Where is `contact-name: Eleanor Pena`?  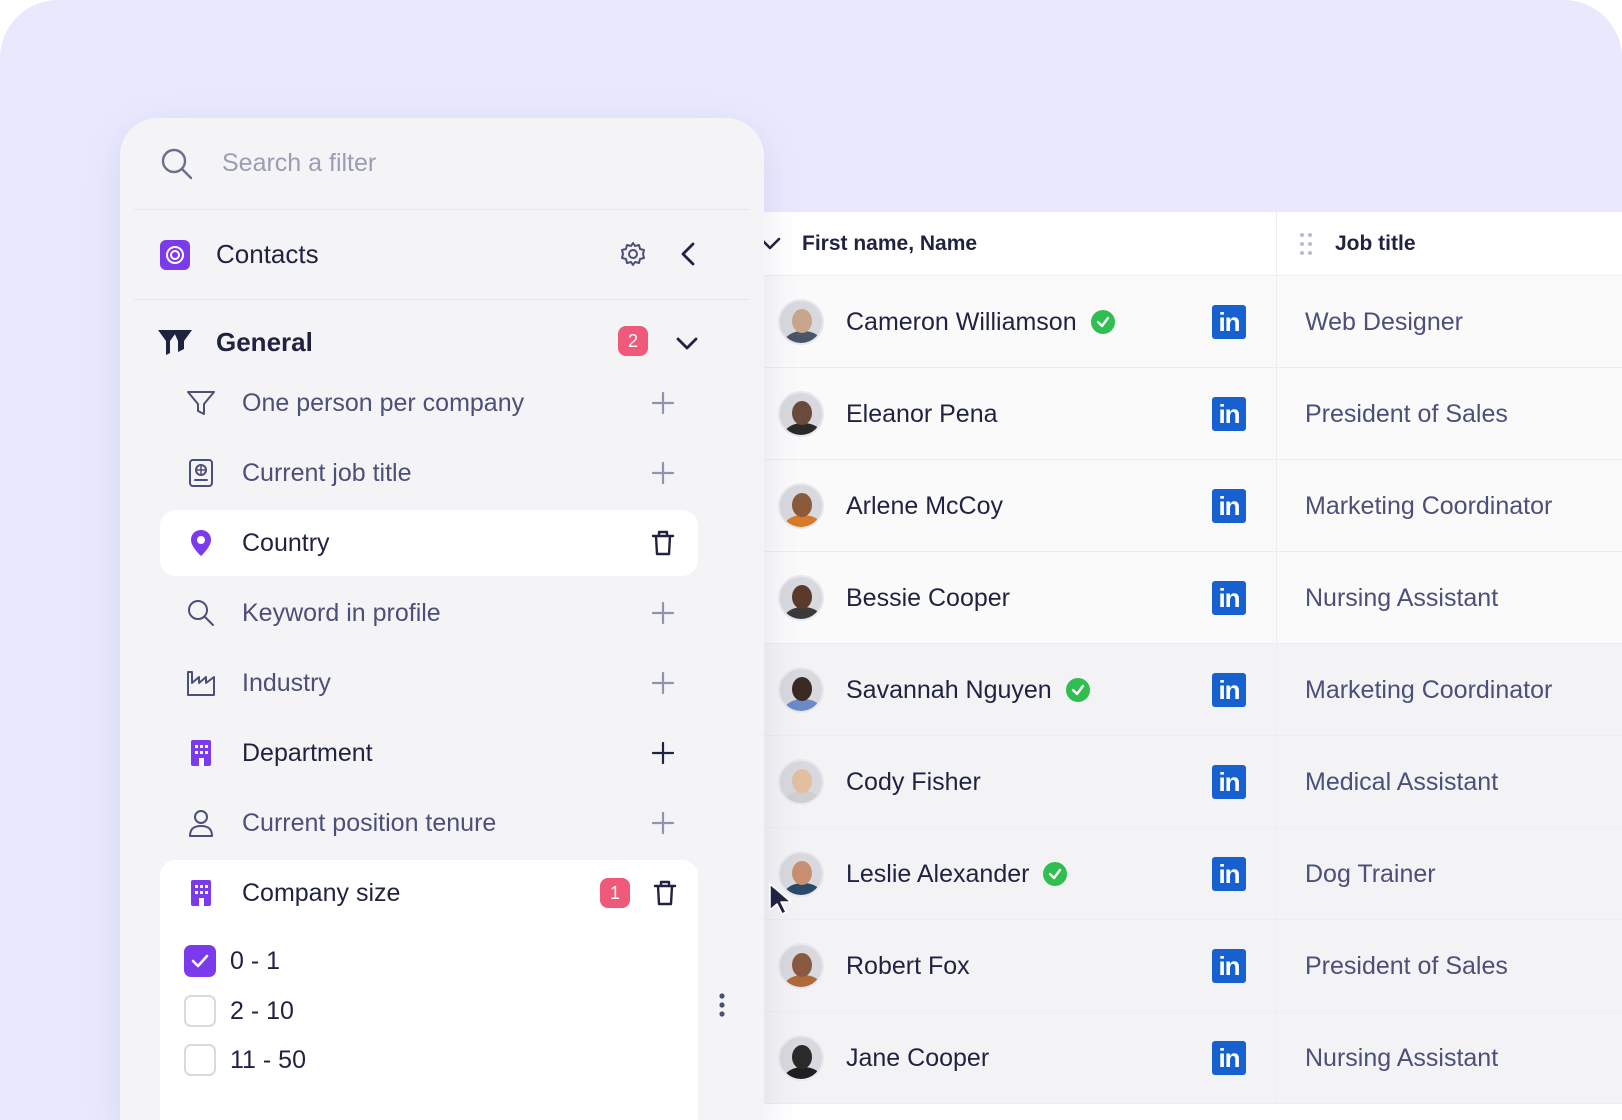
contact-name: Eleanor Pena is located at coordinates (922, 413).